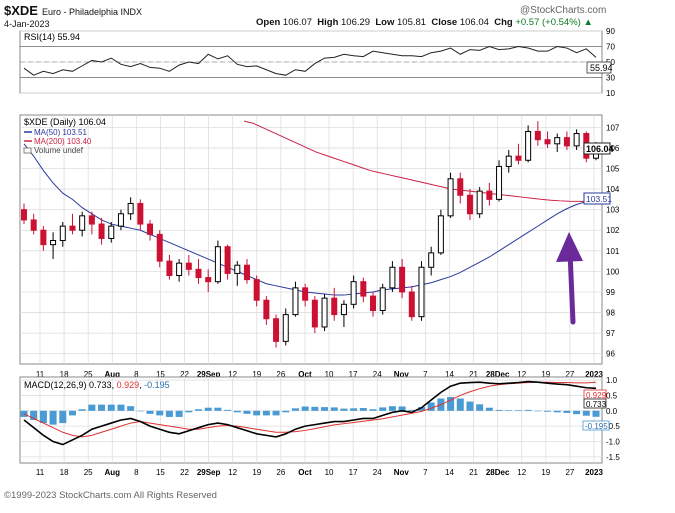  I want to click on price-x-tick-label: 14, so click(449, 374).